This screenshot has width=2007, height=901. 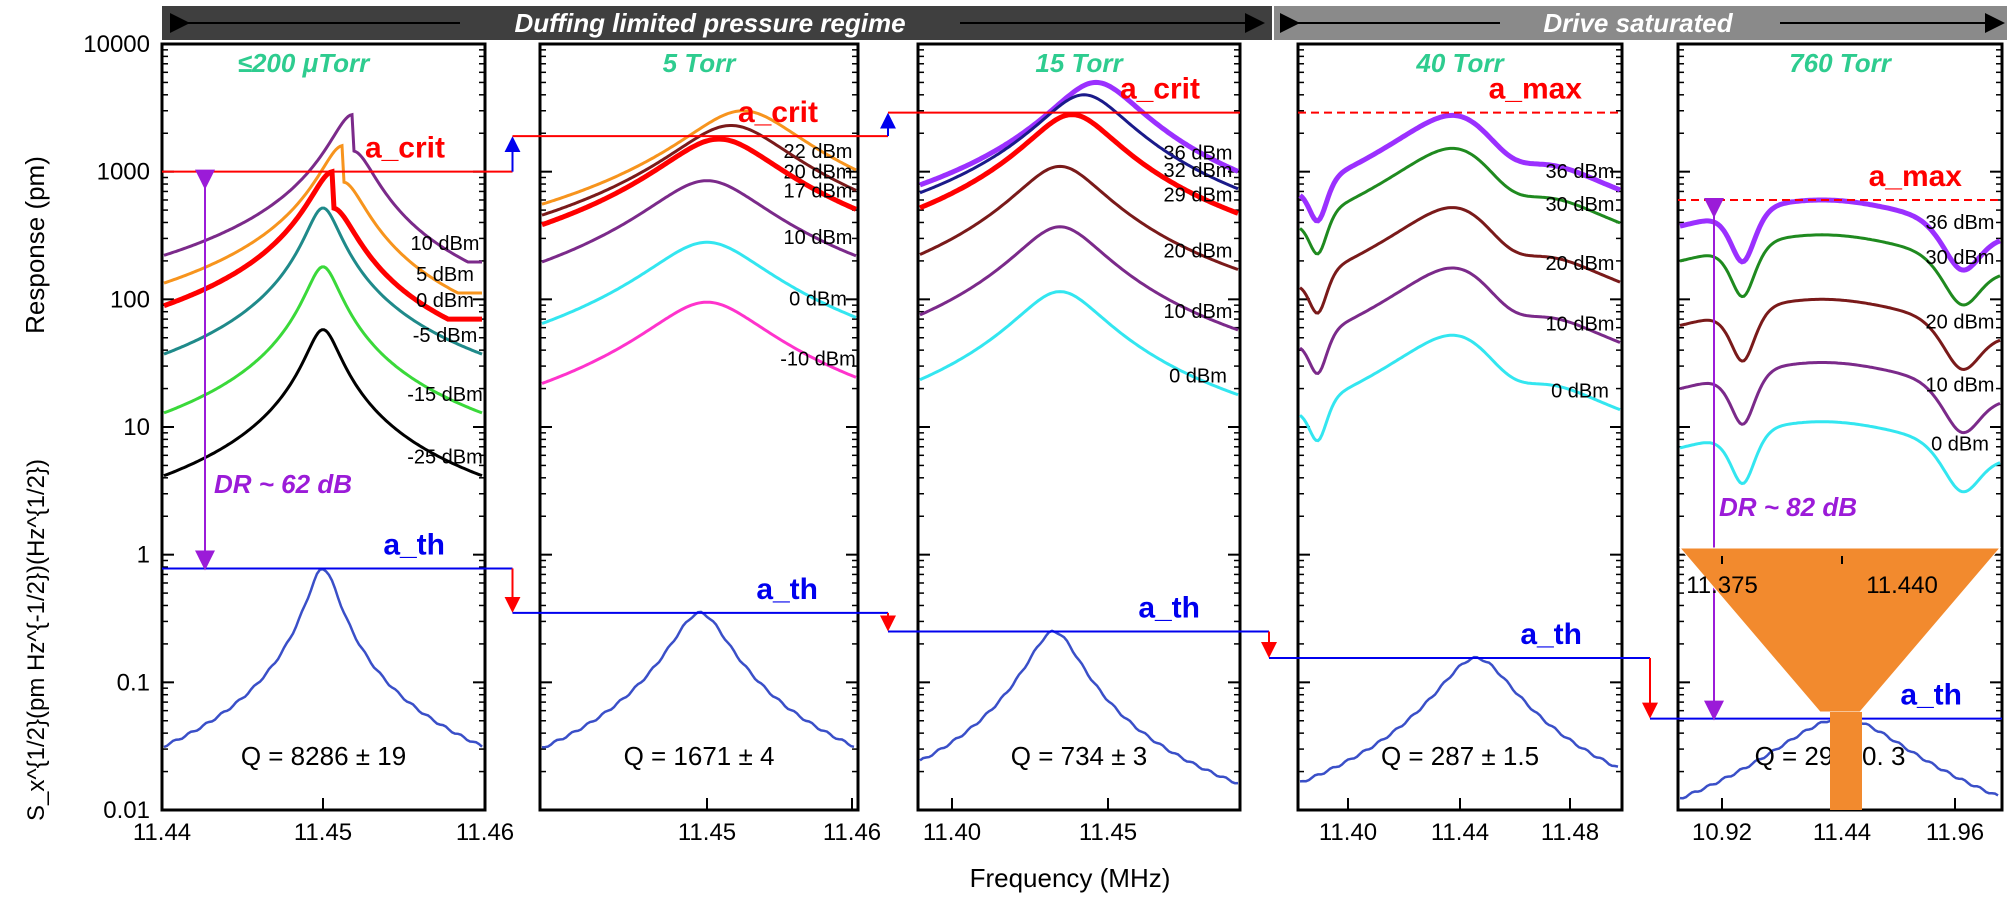 I want to click on panel-title: 15 Torr, so click(x=1079, y=63).